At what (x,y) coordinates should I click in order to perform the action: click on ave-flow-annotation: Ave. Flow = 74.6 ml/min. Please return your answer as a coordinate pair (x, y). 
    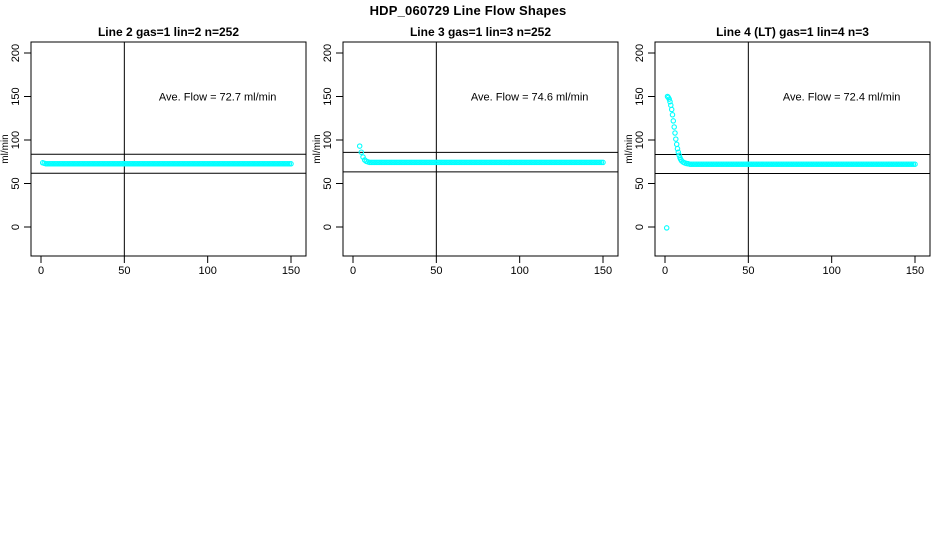
    Looking at the image, I should click on (529, 98).